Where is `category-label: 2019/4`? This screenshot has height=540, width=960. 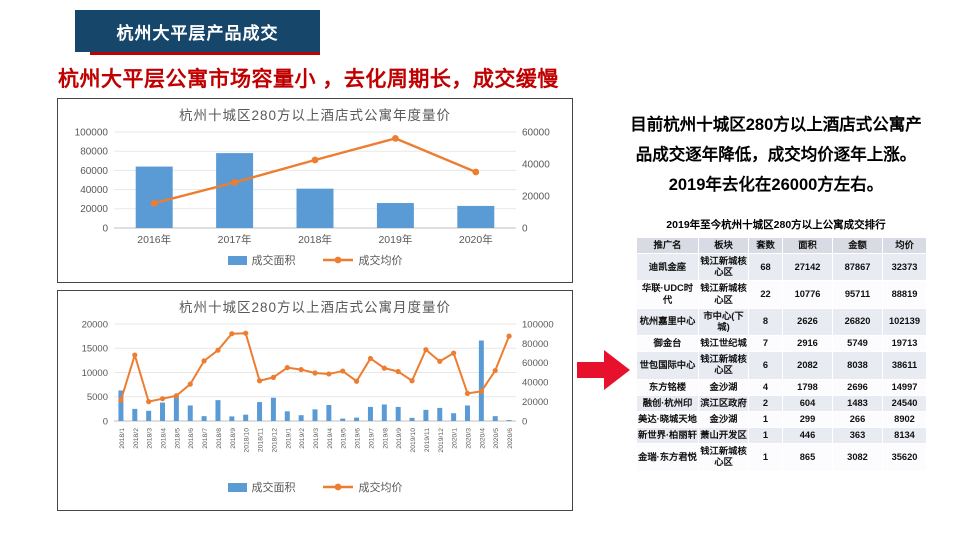 category-label: 2019/4 is located at coordinates (330, 438).